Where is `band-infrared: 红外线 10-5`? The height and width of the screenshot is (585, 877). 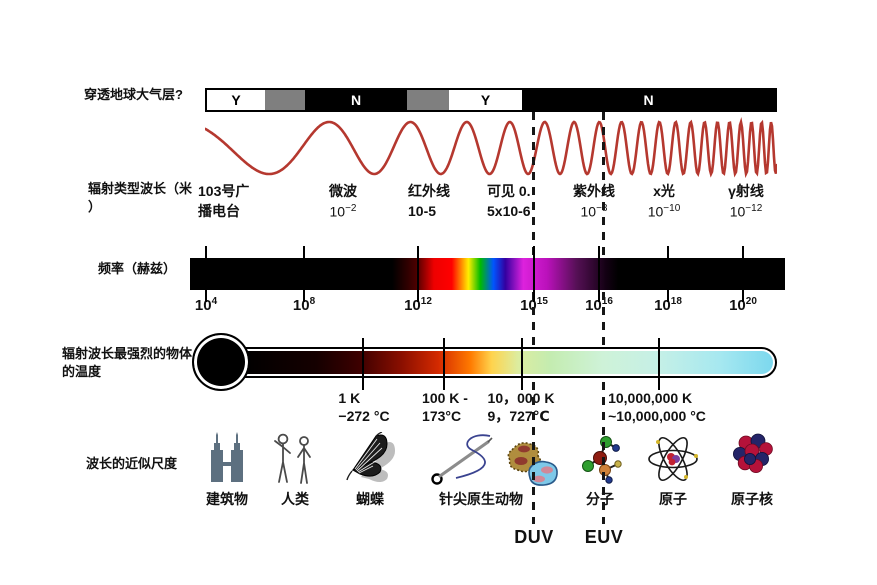
band-infrared: 红外线 10-5 is located at coordinates (429, 201).